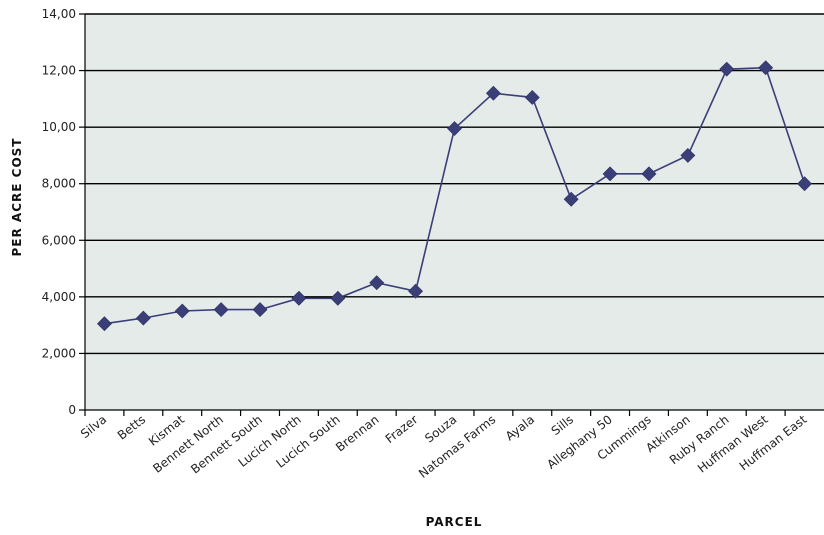  What do you see at coordinates (59, 212) in the screenshot?
I see `y-tick-labels: 0 2,000 4,000 6,000 8,000 10,00 12,00 14,00` at bounding box center [59, 212].